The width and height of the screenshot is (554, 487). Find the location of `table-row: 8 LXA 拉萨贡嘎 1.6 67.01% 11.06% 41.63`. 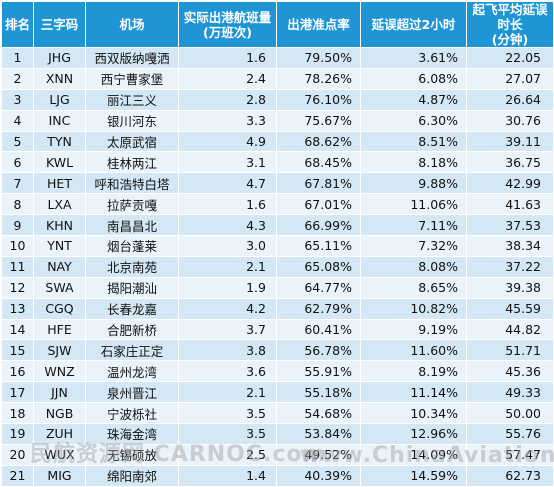

table-row: 8 LXA 拉萨贡嘎 1.6 67.01% 11.06% 41.63 is located at coordinates (277, 204).